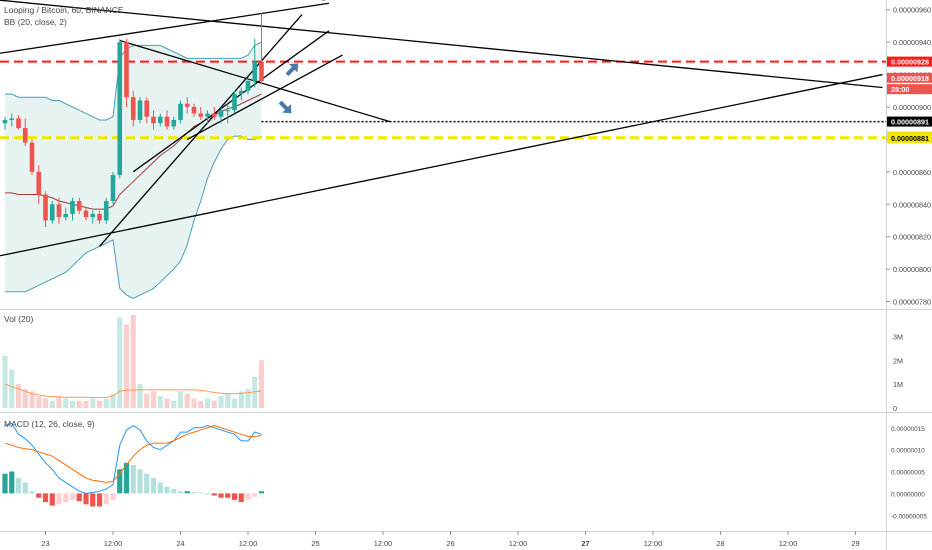 Image resolution: width=932 pixels, height=550 pixels. I want to click on symbol-title: Looping / Bitcoin, 60, BINANCE, so click(64, 10).